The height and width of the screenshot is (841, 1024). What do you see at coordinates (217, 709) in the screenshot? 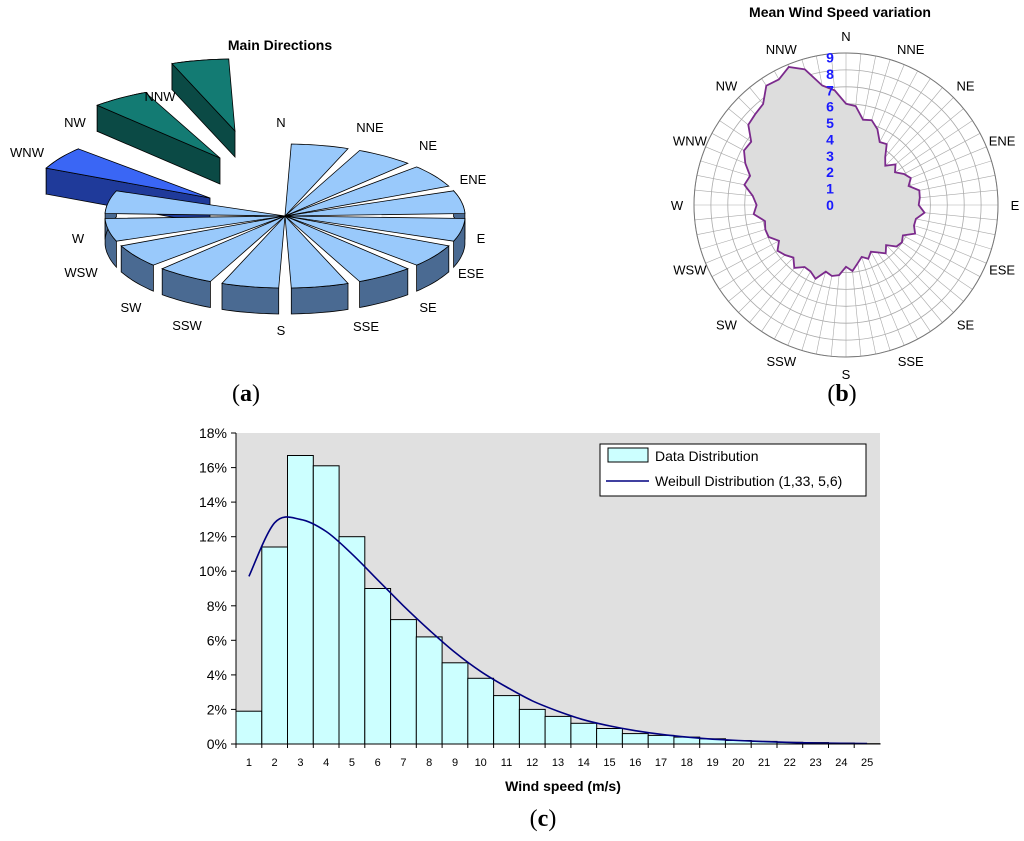
I see `y-tick-label: 2%` at bounding box center [217, 709].